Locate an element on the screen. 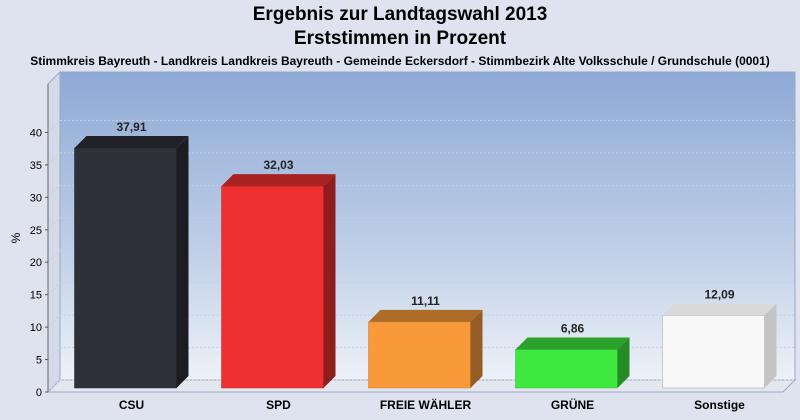 The image size is (800, 420). bar-value-label: 12,09 is located at coordinates (719, 295).